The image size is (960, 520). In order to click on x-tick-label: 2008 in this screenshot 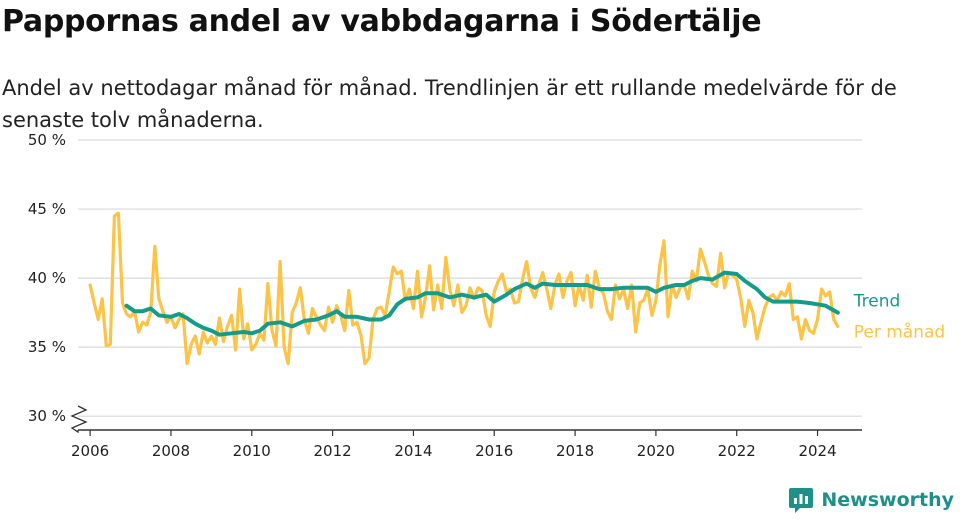, I will do `click(171, 451)`.